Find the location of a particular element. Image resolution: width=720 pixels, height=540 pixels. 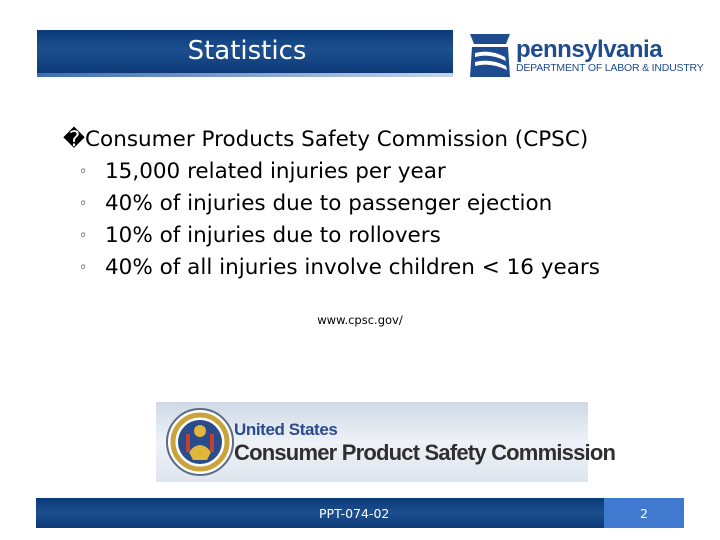

sub-bullet-text: 10% of injuries due to rollovers is located at coordinates (273, 235).